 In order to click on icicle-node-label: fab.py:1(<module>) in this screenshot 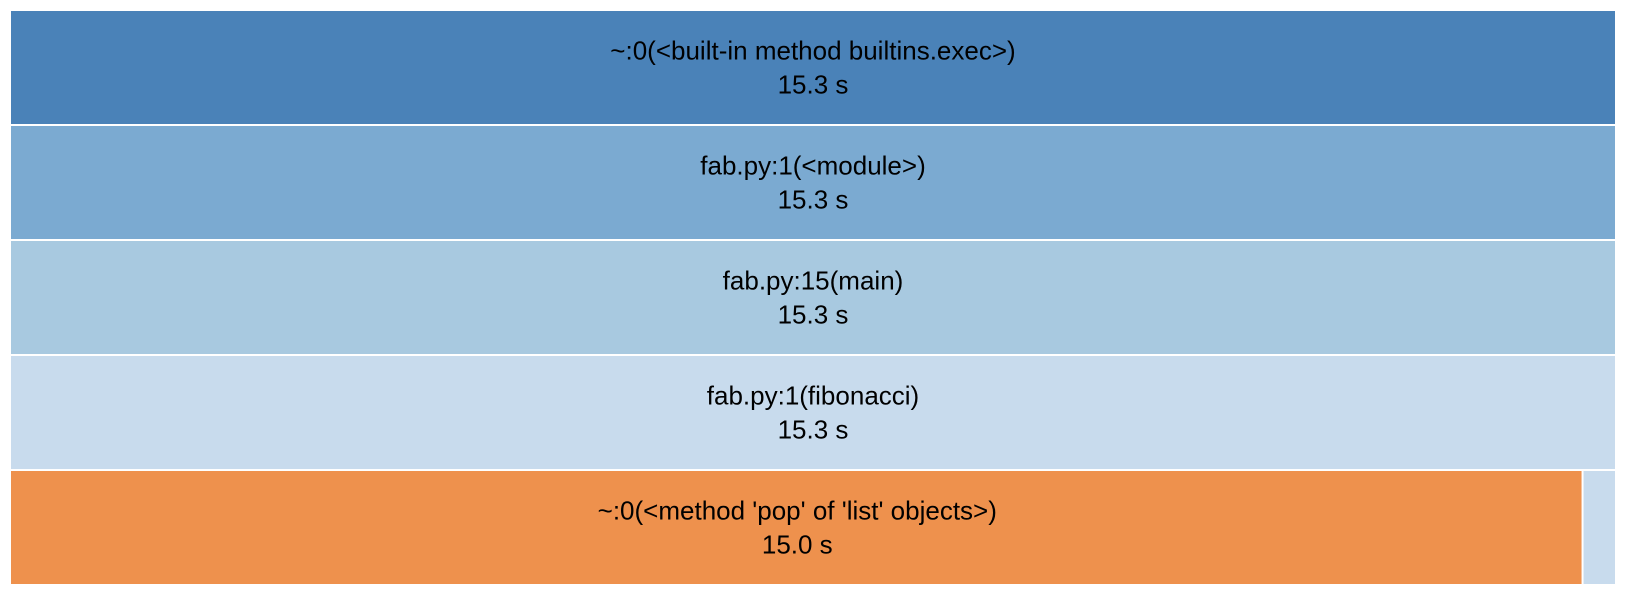, I will do `click(812, 166)`.